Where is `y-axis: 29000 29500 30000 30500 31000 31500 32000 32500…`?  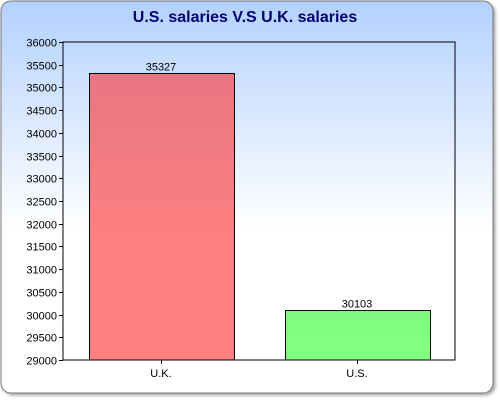 y-axis: 29000 29500 30000 30500 31000 31500 32000 32500… is located at coordinates (44, 203).